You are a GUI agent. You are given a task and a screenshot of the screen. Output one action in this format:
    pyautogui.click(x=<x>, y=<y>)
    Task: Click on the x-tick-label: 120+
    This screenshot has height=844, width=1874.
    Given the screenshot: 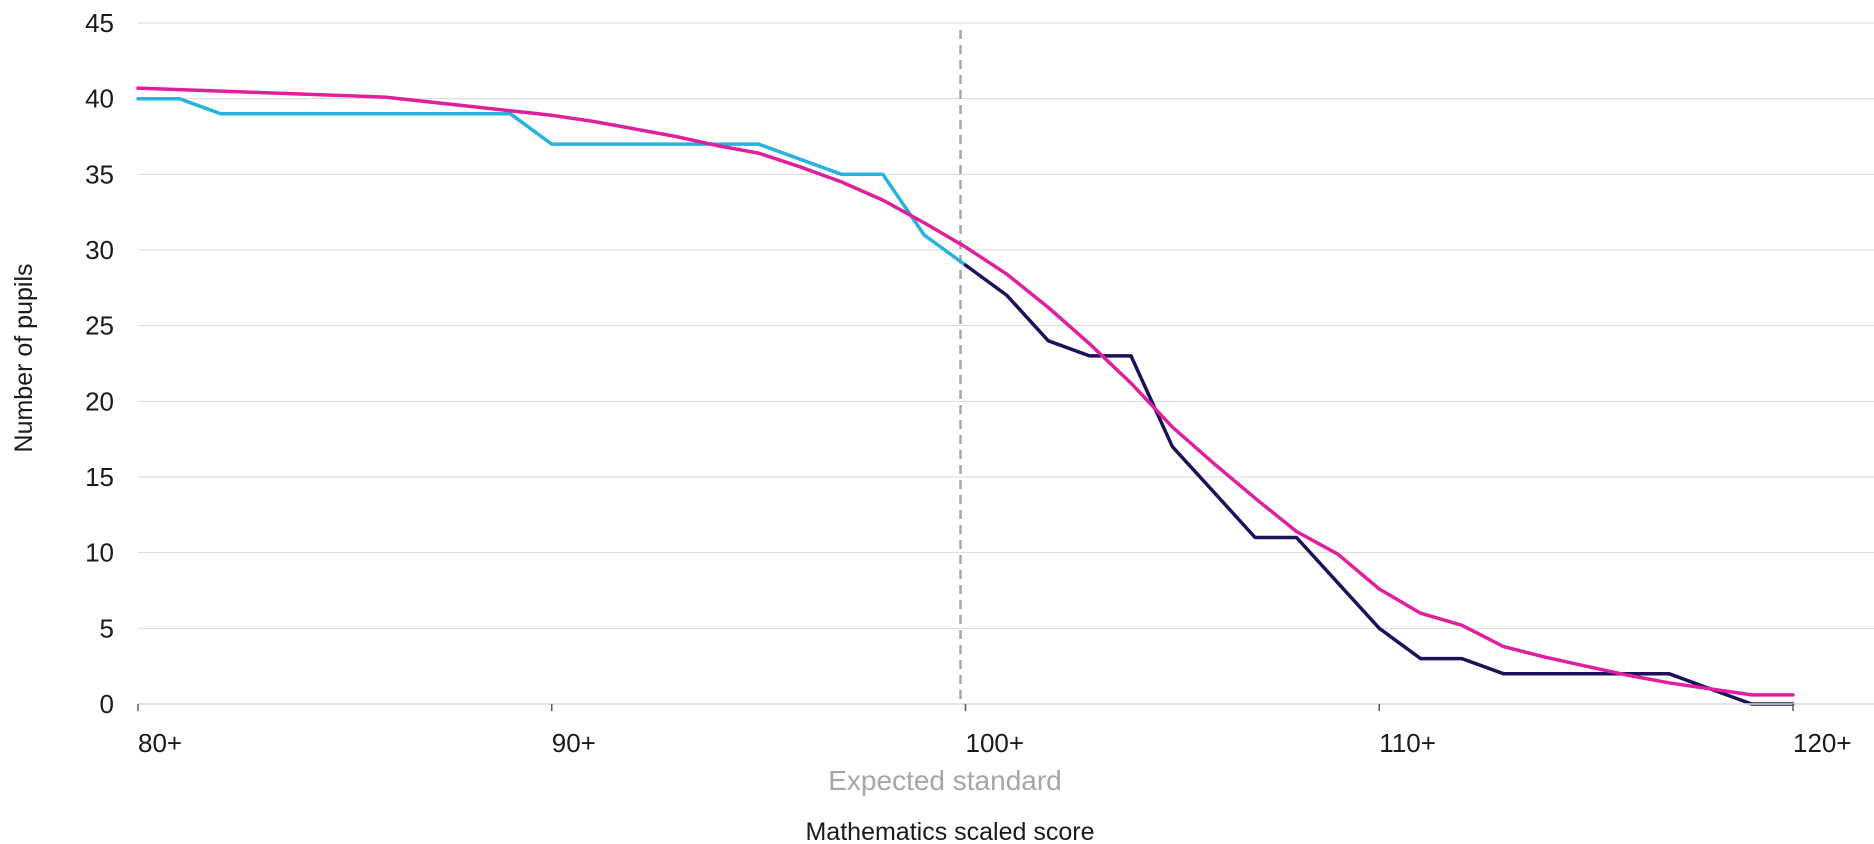 What is the action you would take?
    pyautogui.click(x=1822, y=743)
    